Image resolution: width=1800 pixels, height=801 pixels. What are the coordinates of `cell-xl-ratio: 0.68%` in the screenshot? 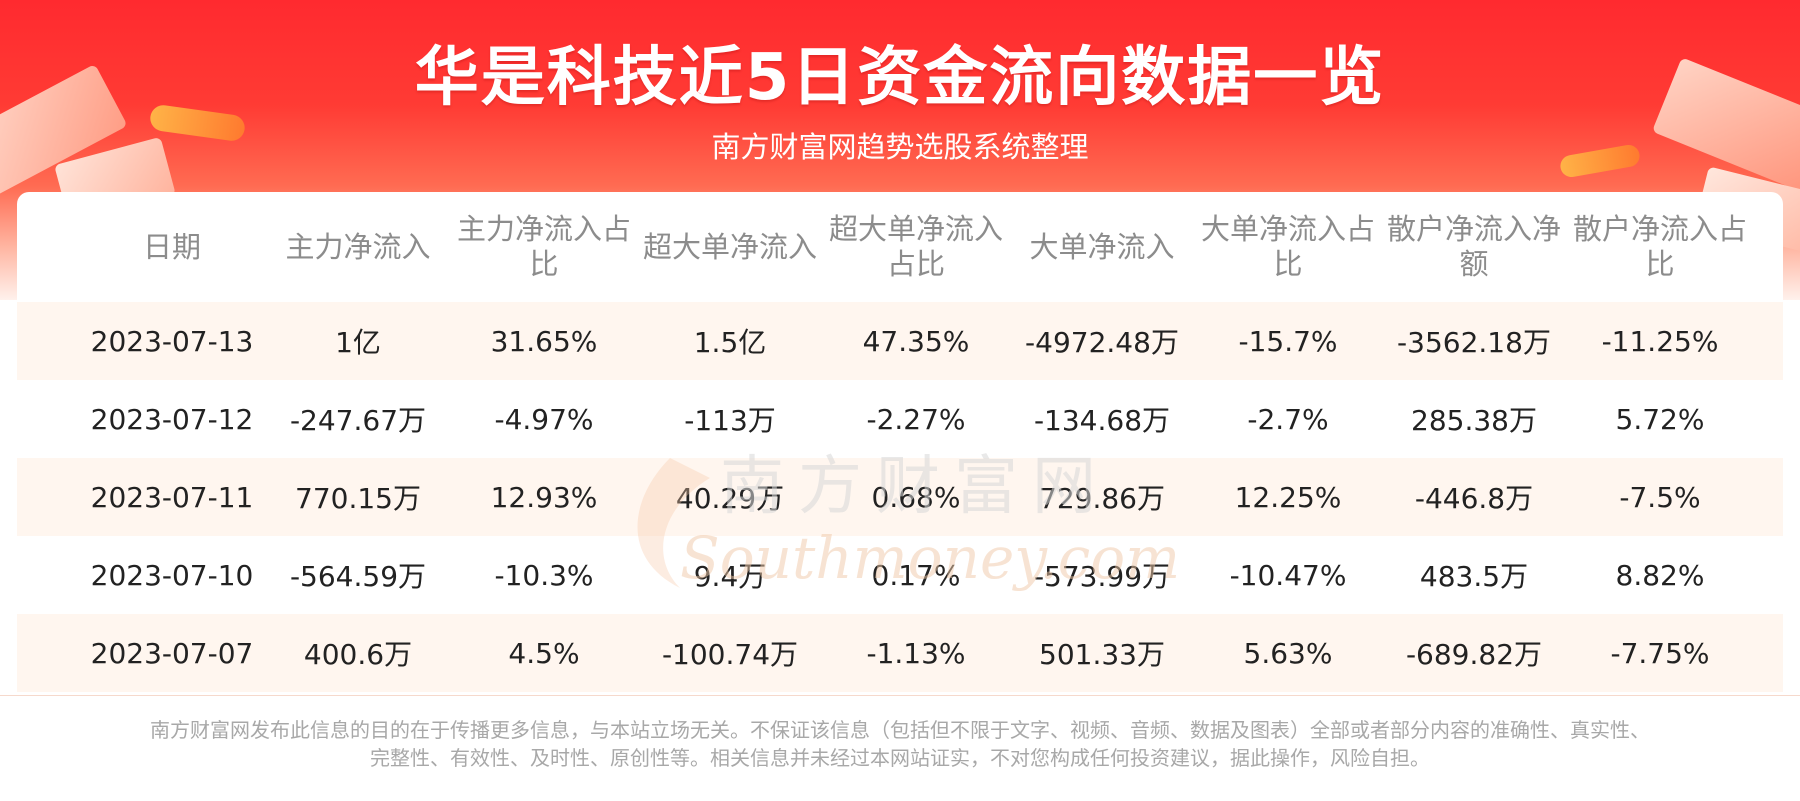 It's located at (916, 497).